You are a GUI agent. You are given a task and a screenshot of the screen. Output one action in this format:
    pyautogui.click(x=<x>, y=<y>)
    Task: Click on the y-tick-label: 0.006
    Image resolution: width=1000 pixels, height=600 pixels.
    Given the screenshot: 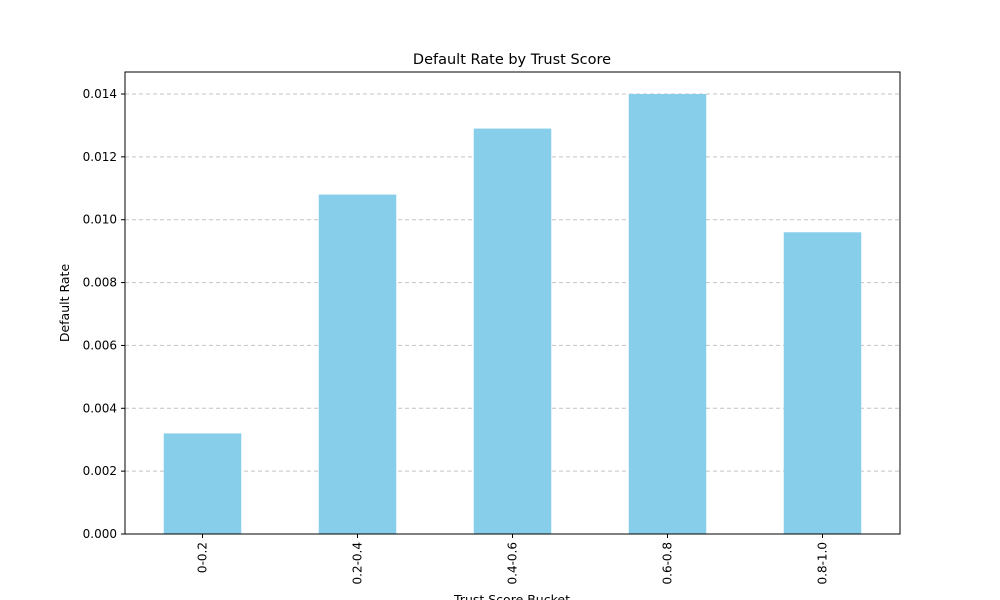 What is the action you would take?
    pyautogui.click(x=100, y=345)
    